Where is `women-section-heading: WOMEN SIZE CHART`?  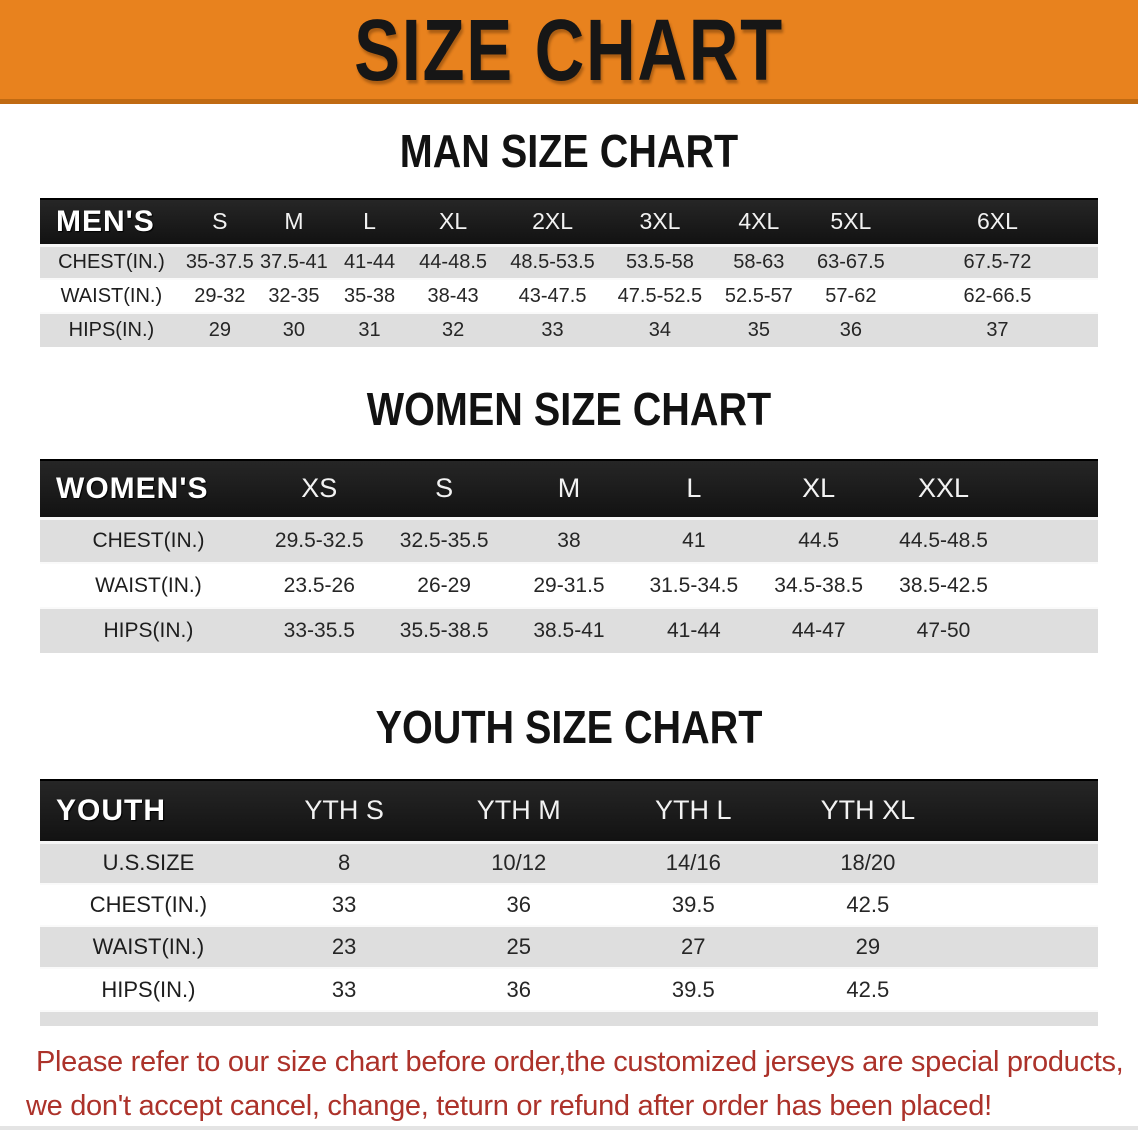 women-section-heading: WOMEN SIZE CHART is located at coordinates (569, 409).